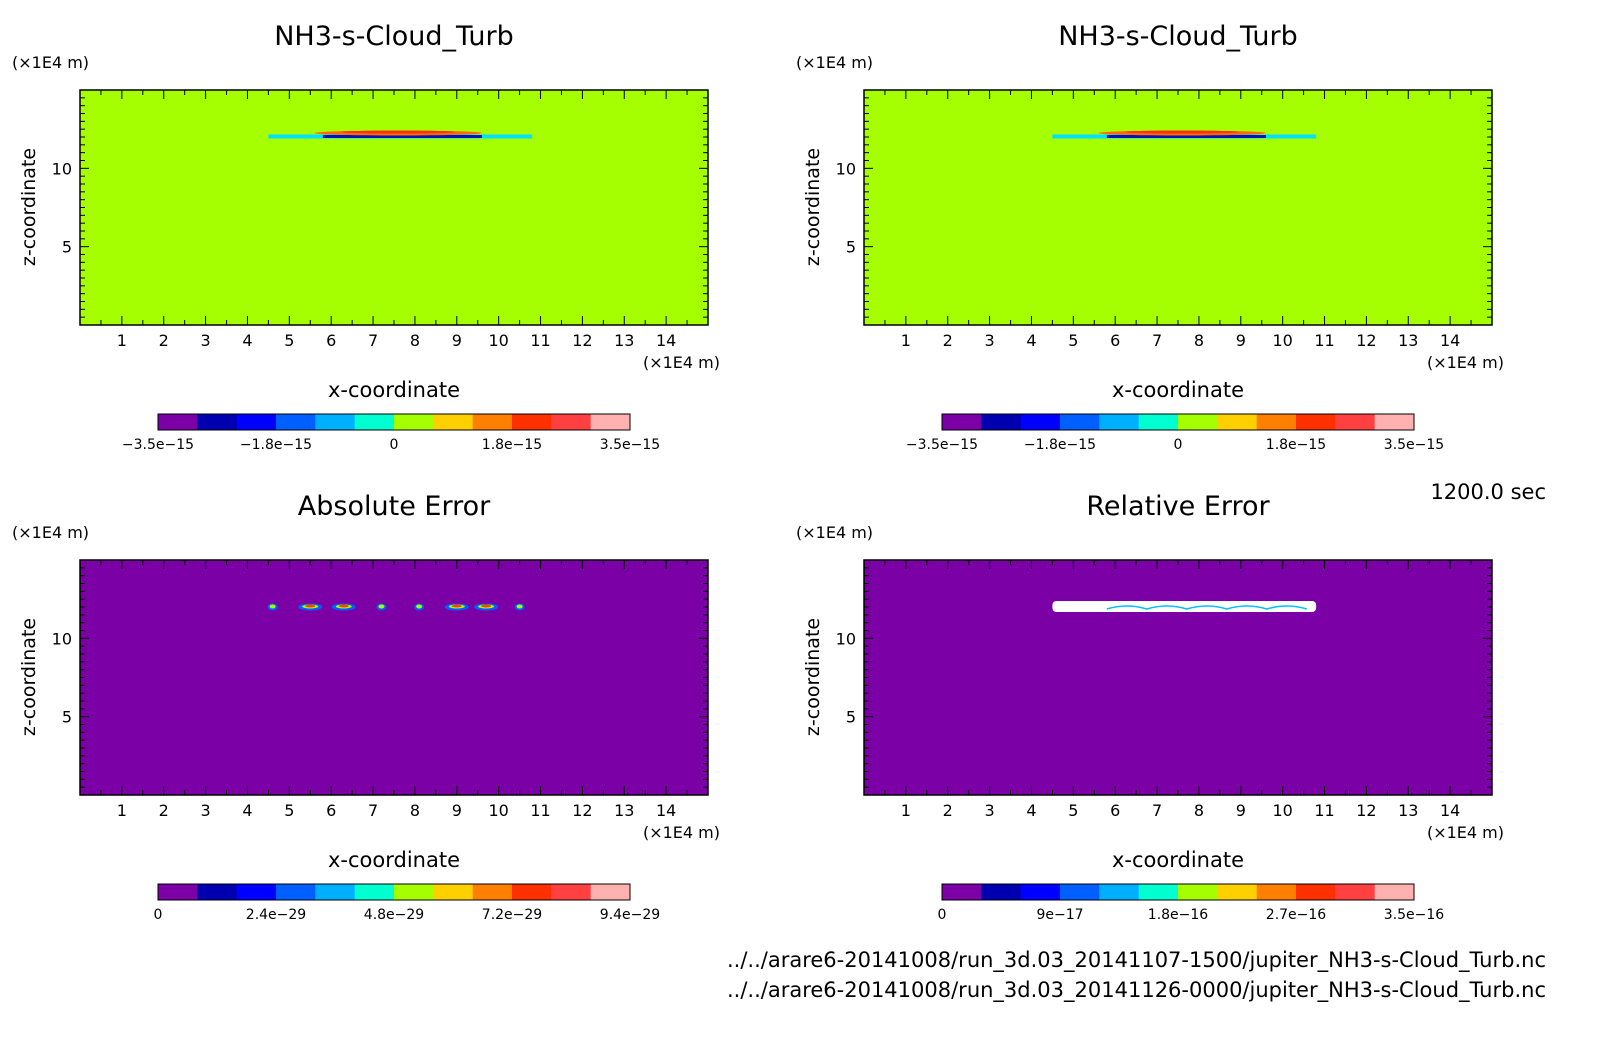 The height and width of the screenshot is (1054, 1604). Describe the element at coordinates (394, 860) in the screenshot. I see `x-axis-title: x-coordinate` at that location.